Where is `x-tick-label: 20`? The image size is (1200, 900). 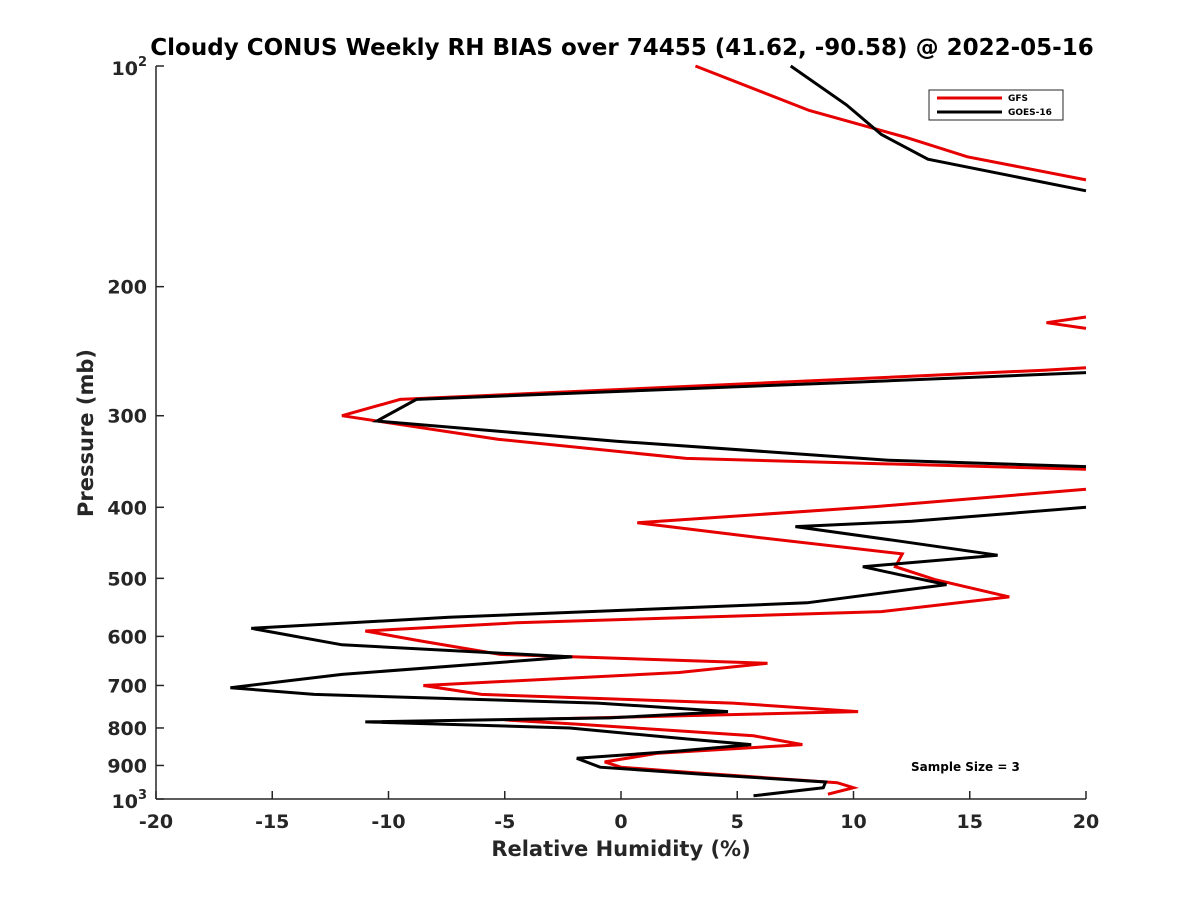 x-tick-label: 20 is located at coordinates (1086, 822).